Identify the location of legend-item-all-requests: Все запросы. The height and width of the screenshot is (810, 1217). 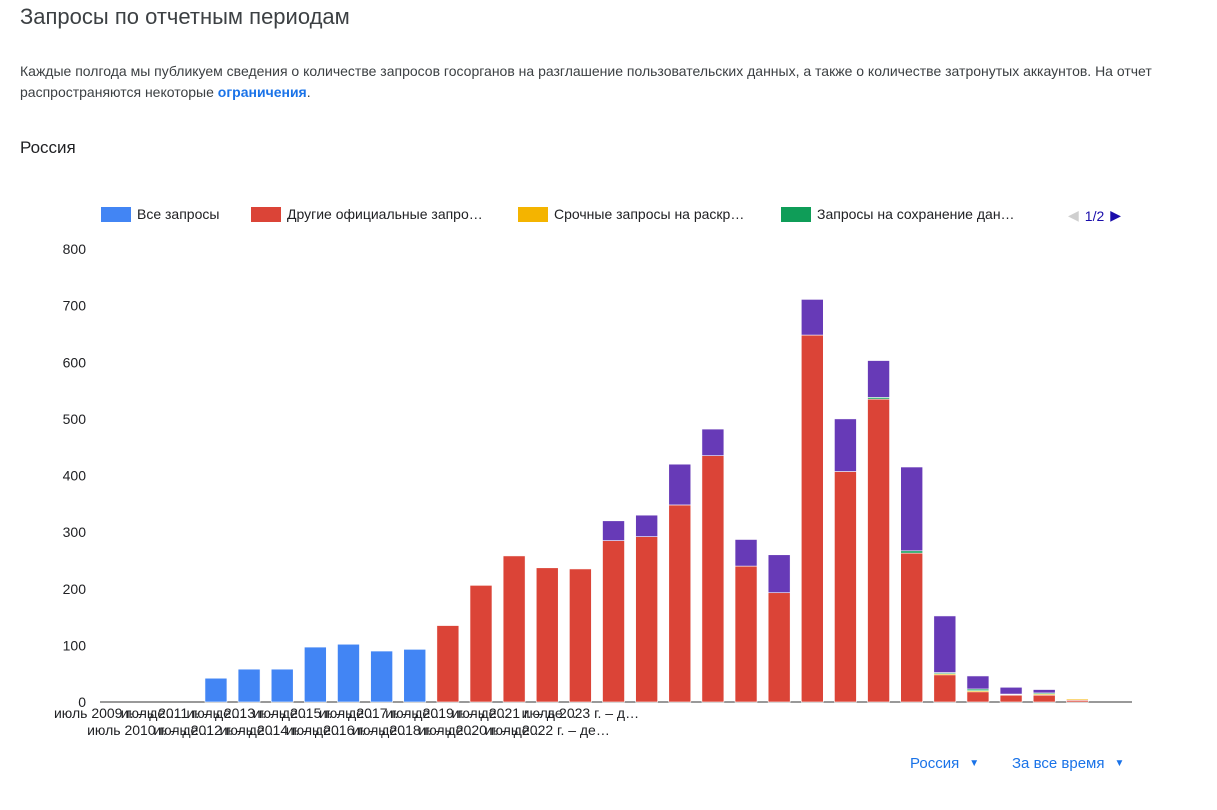
(171, 214).